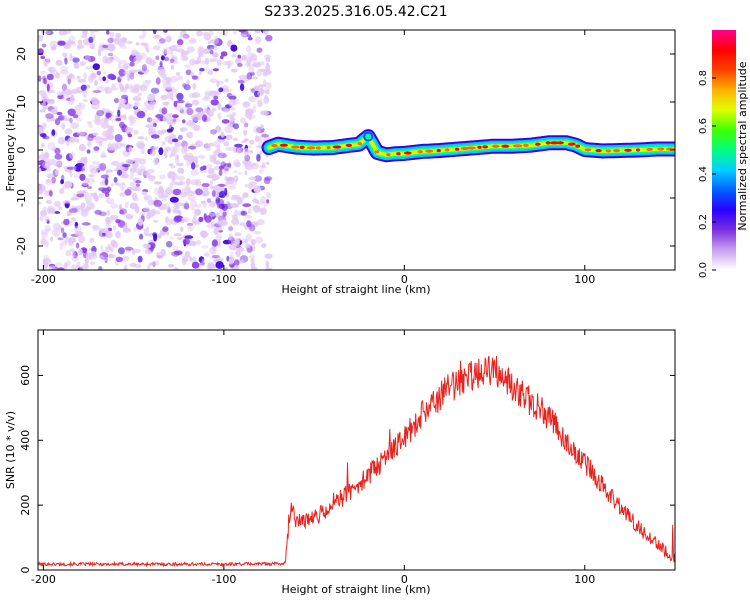  I want to click on y-tick-label: -20, so click(21, 246).